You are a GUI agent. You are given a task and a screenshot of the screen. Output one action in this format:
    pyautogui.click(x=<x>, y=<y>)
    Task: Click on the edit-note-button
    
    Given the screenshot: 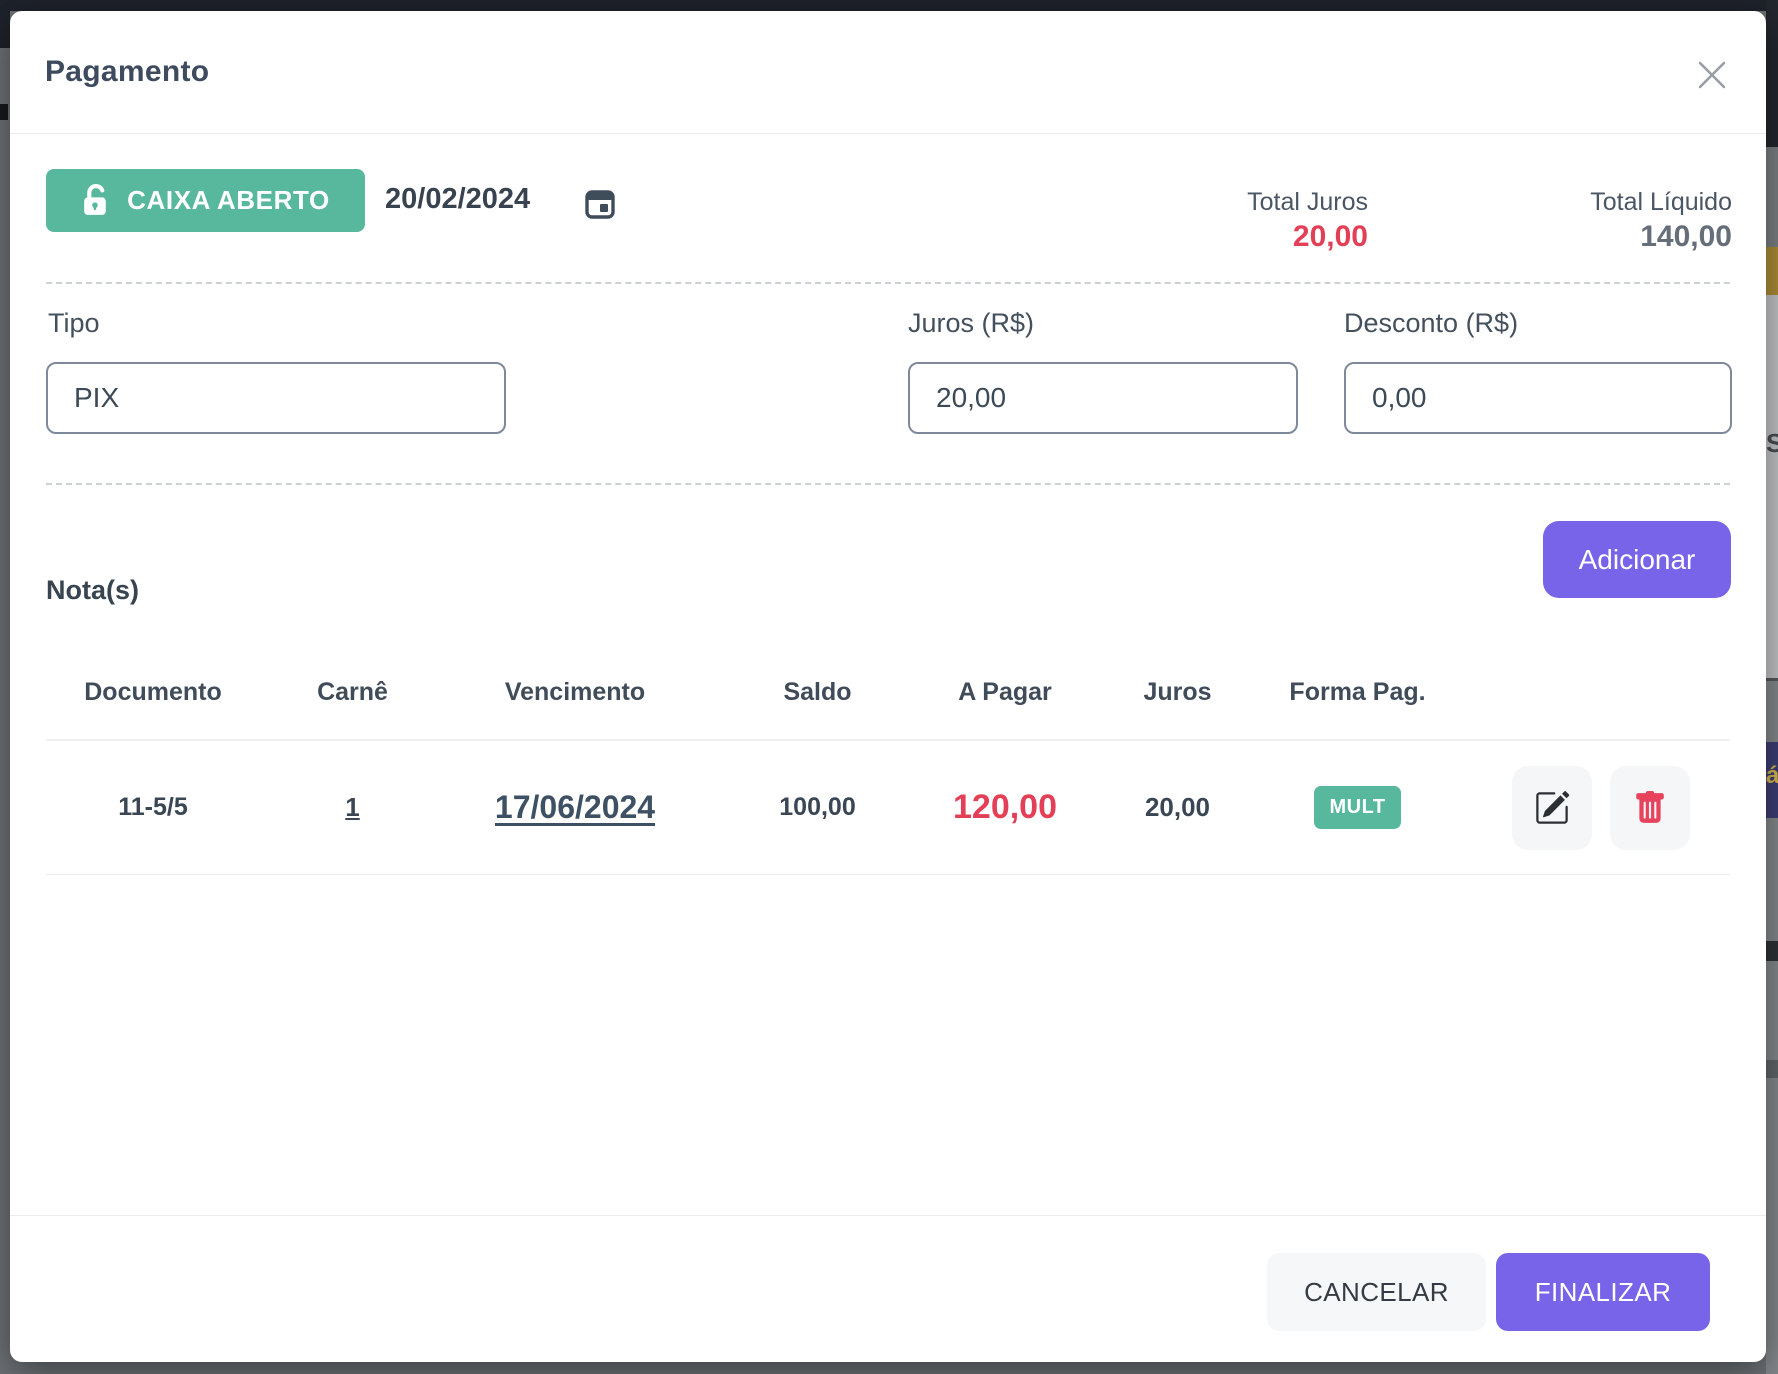 What is the action you would take?
    pyautogui.click(x=1552, y=807)
    